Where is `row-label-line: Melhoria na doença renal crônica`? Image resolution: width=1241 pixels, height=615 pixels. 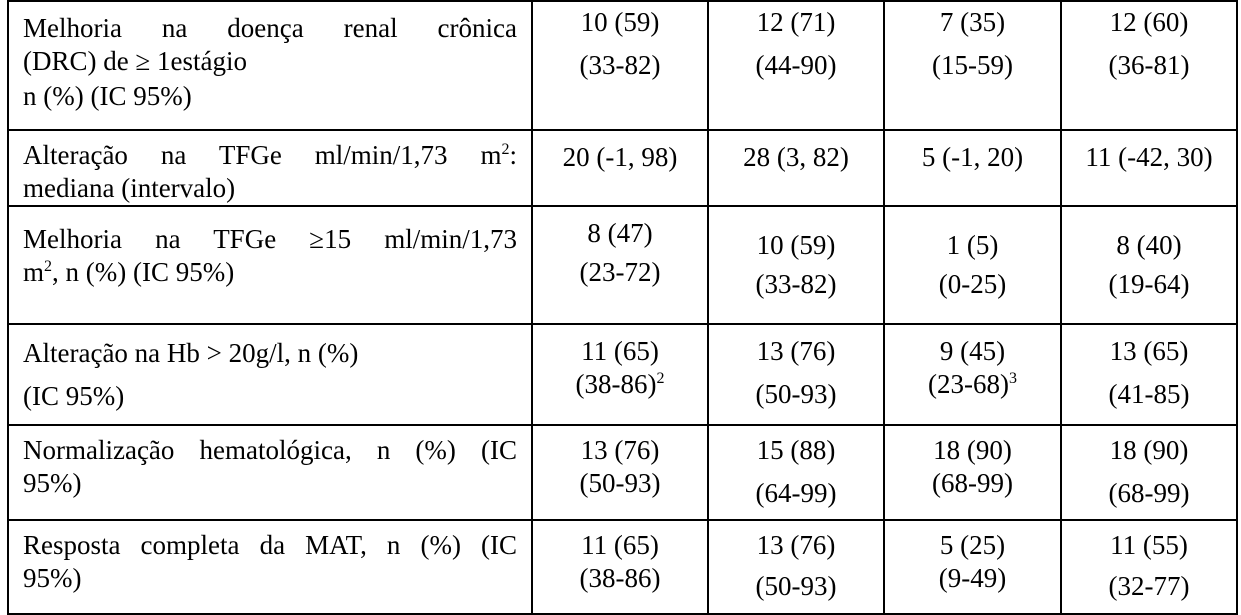 row-label-line: Melhoria na doença renal crônica is located at coordinates (270, 28).